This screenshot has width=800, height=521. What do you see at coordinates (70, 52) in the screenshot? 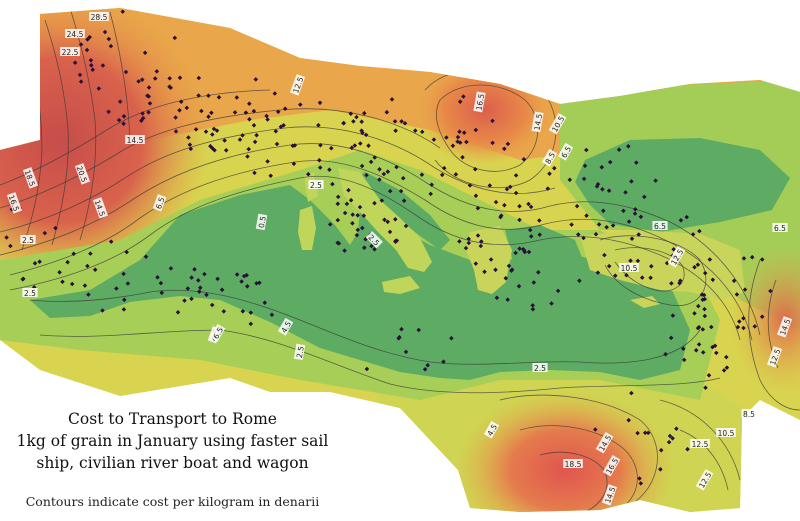
I see `contour-label: 22.5` at bounding box center [70, 52].